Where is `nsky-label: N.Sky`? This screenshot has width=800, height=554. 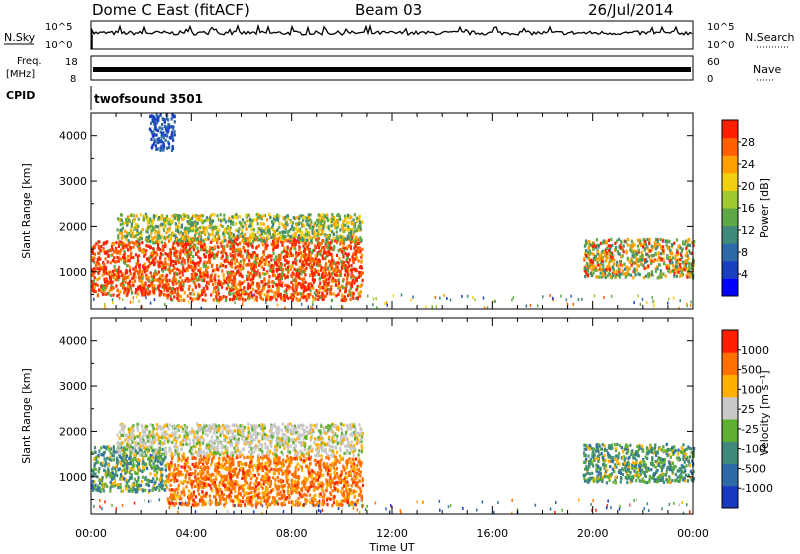
nsky-label: N.Sky is located at coordinates (20, 37).